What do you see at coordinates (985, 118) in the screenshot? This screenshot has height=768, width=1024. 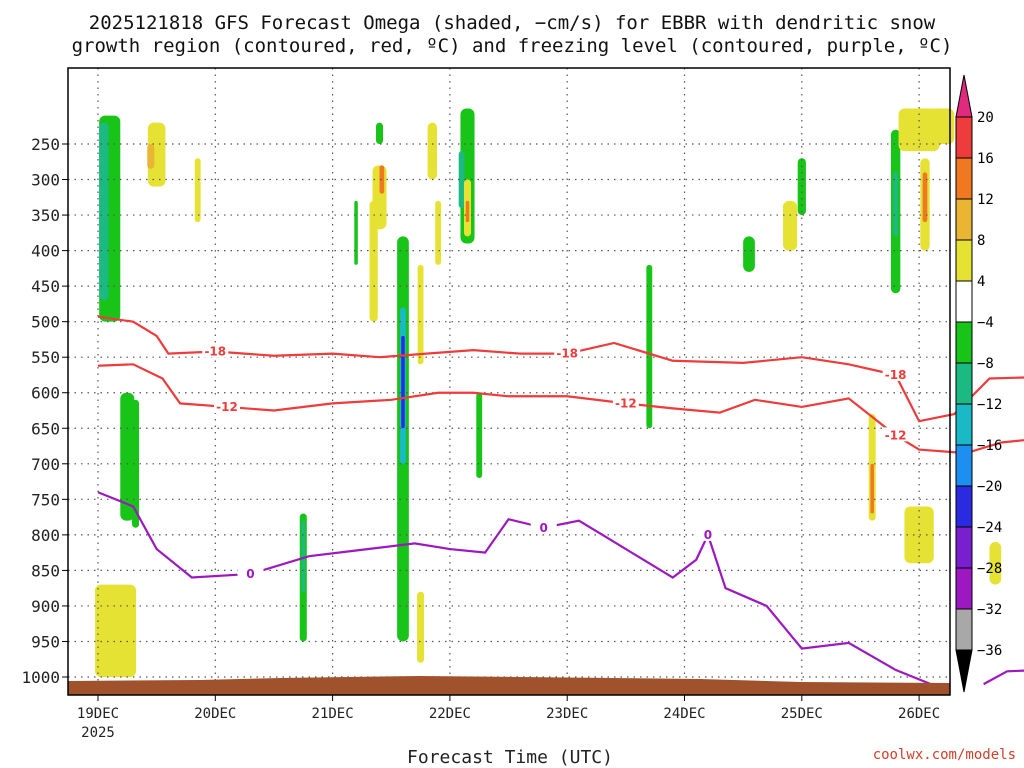 I see `colorbar-label: 20` at bounding box center [985, 118].